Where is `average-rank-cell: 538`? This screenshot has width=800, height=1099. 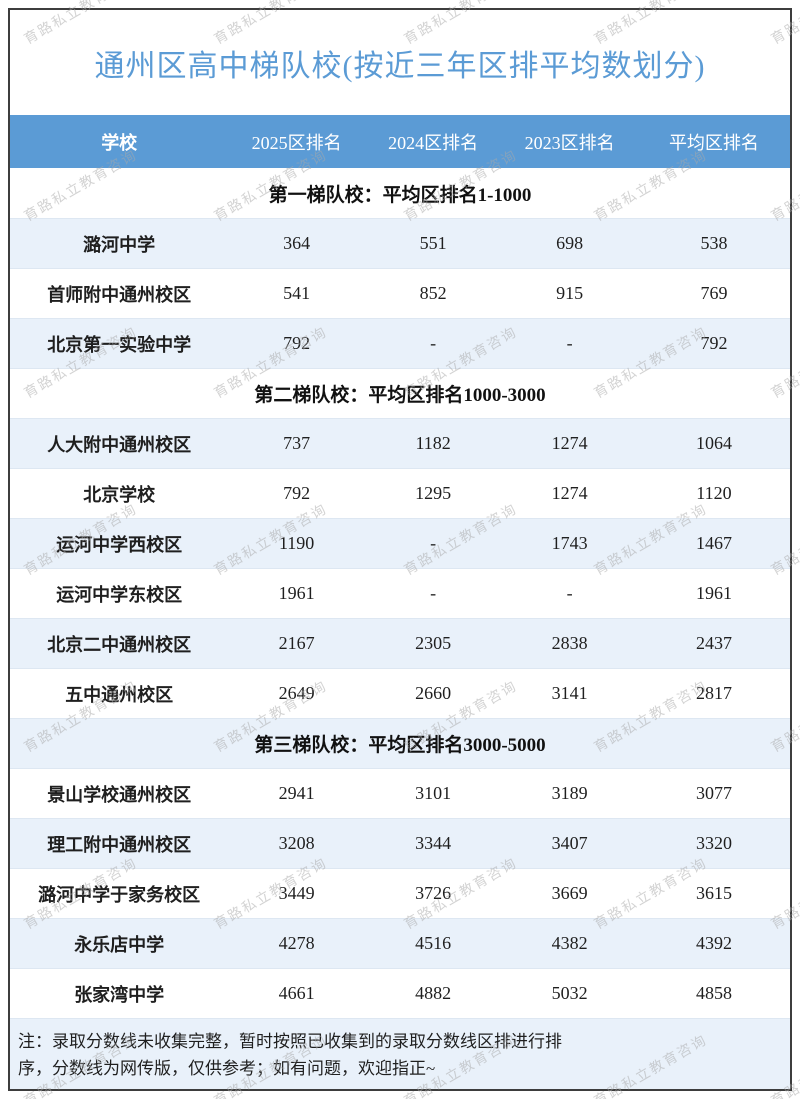 average-rank-cell: 538 is located at coordinates (714, 243).